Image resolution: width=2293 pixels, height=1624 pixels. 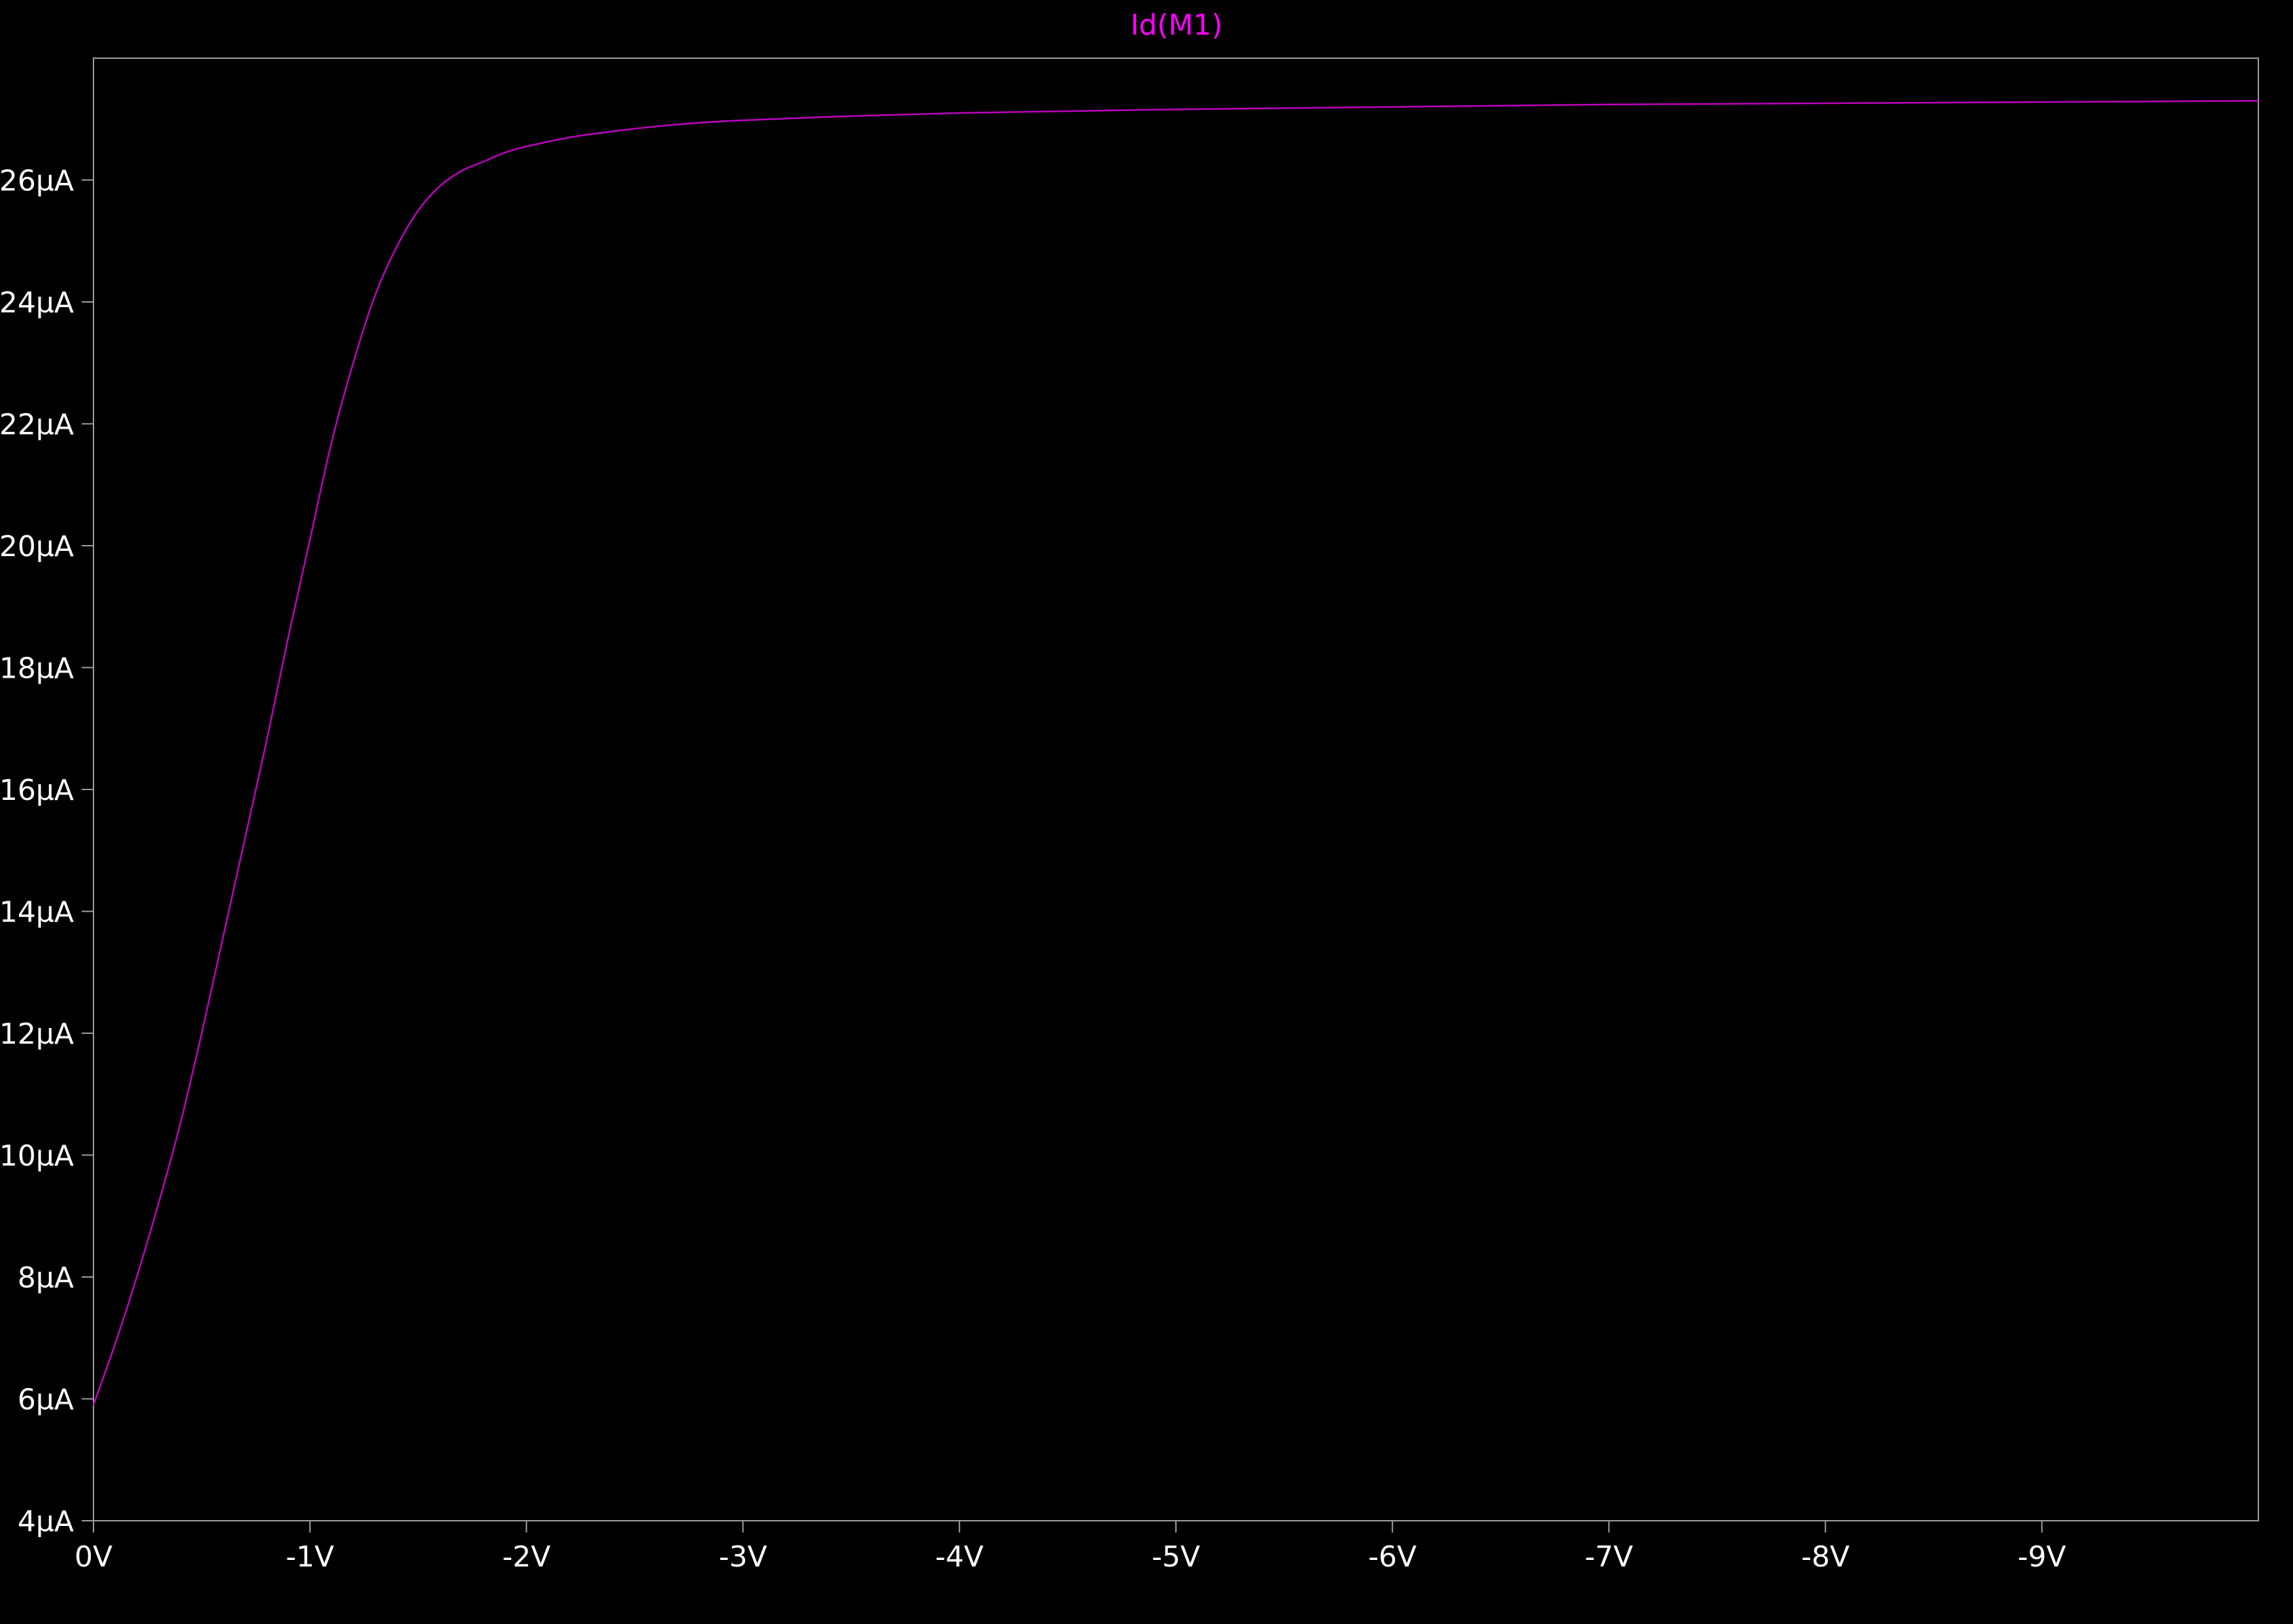 I want to click on x-tick-label: -3V, so click(x=743, y=1557).